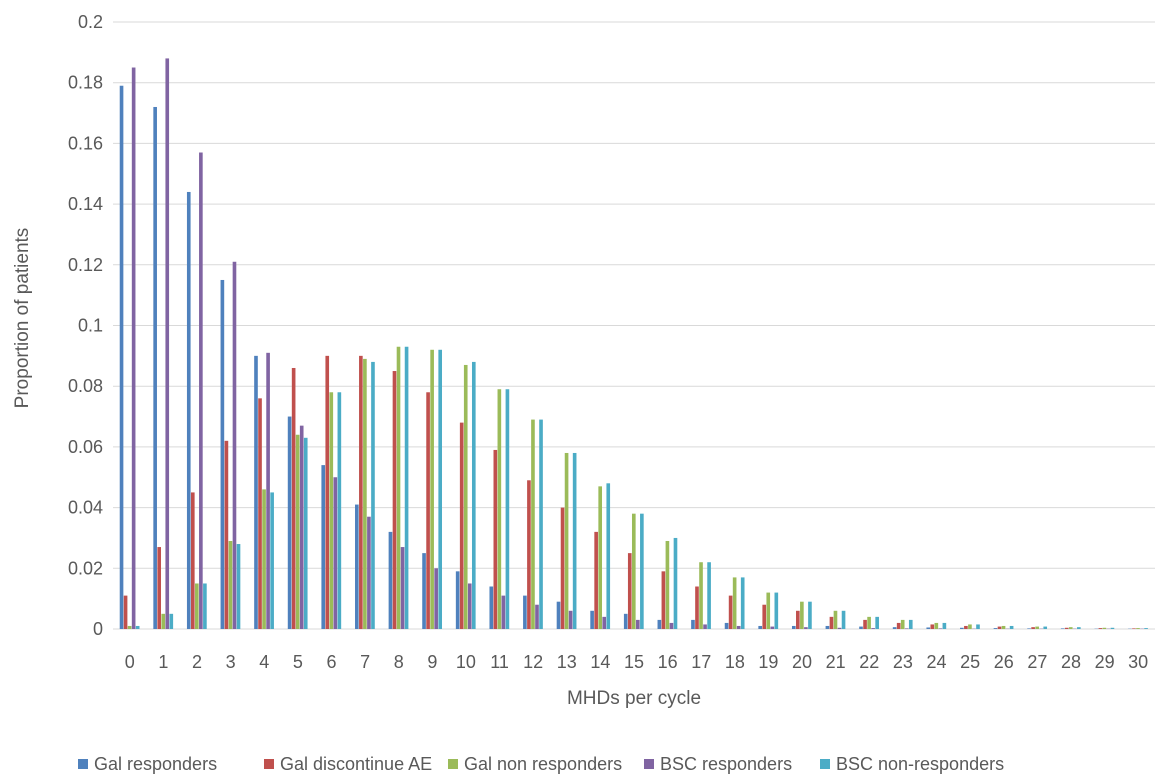 The image size is (1159, 783). Describe the element at coordinates (85, 204) in the screenshot. I see `y-tick-label: 0.14` at that location.